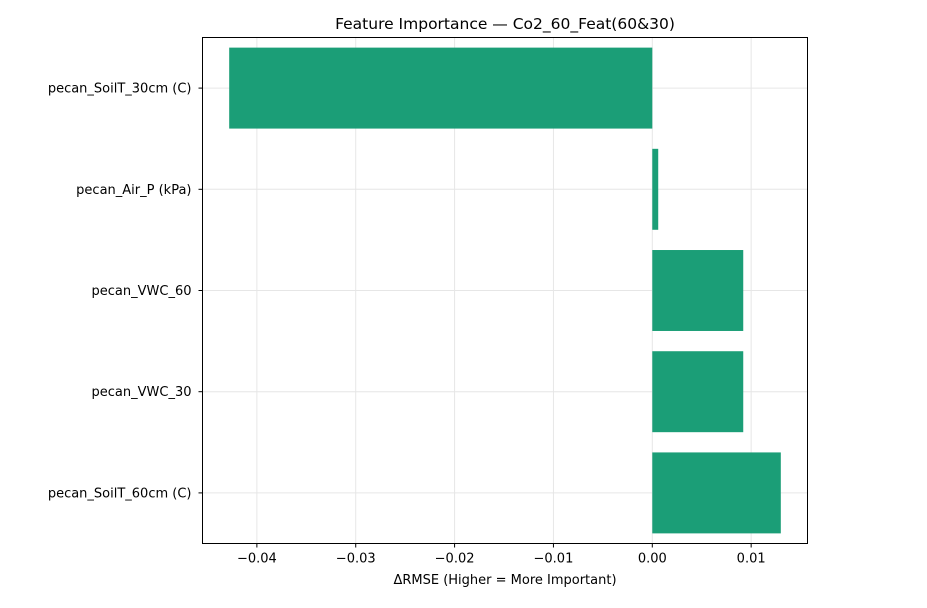  I want to click on x-tick-label: −0.02, so click(455, 559).